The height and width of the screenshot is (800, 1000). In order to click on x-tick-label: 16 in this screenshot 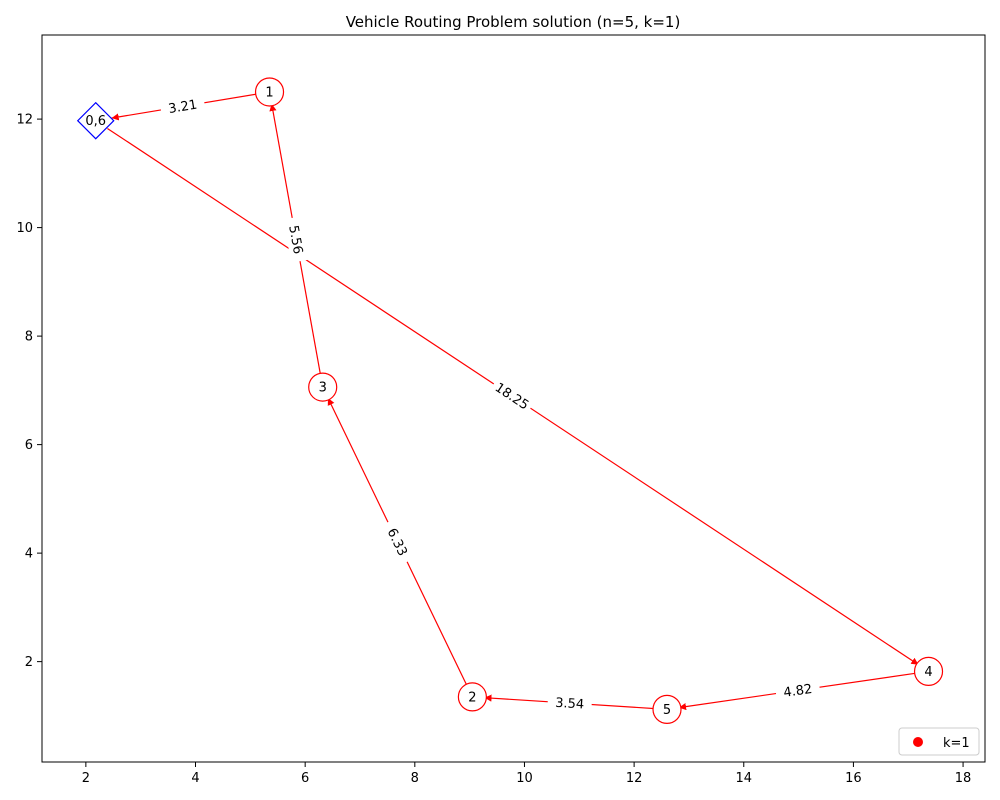, I will do `click(853, 778)`.